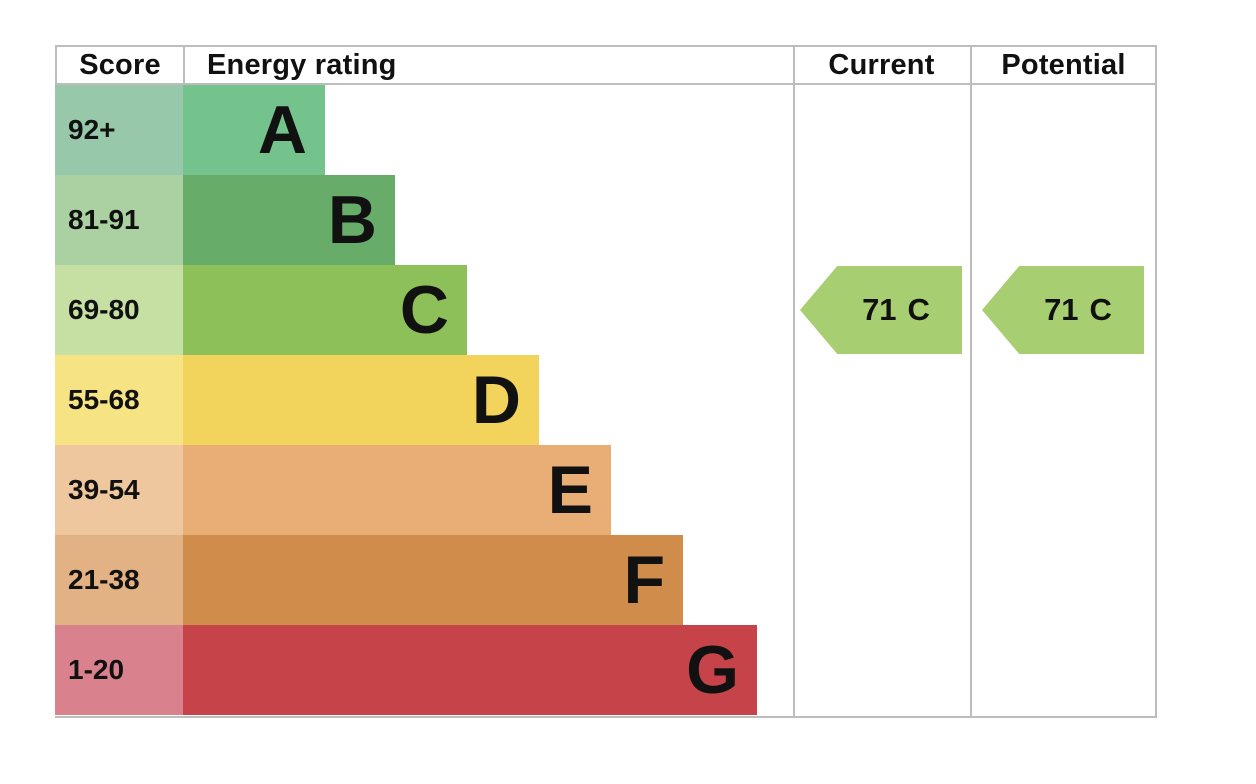 This screenshot has height=784, width=1256. Describe the element at coordinates (470, 670) in the screenshot. I see `band-bar-g: G` at that location.